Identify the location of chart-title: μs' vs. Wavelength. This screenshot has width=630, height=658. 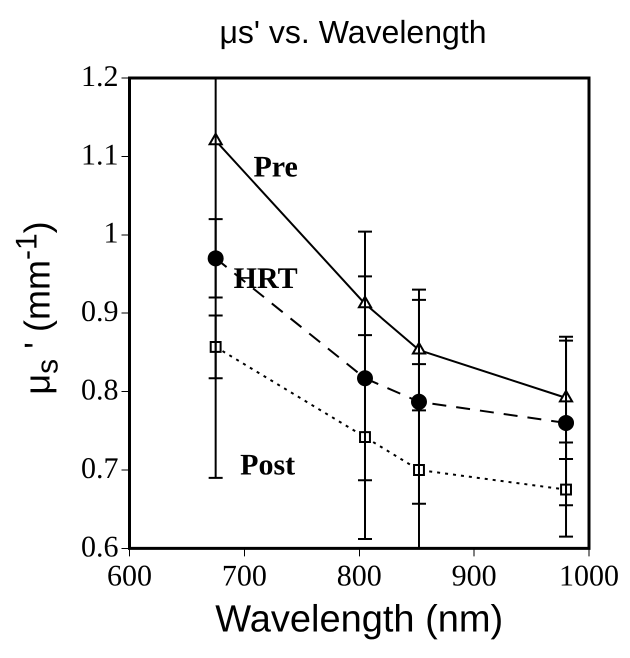
(353, 32).